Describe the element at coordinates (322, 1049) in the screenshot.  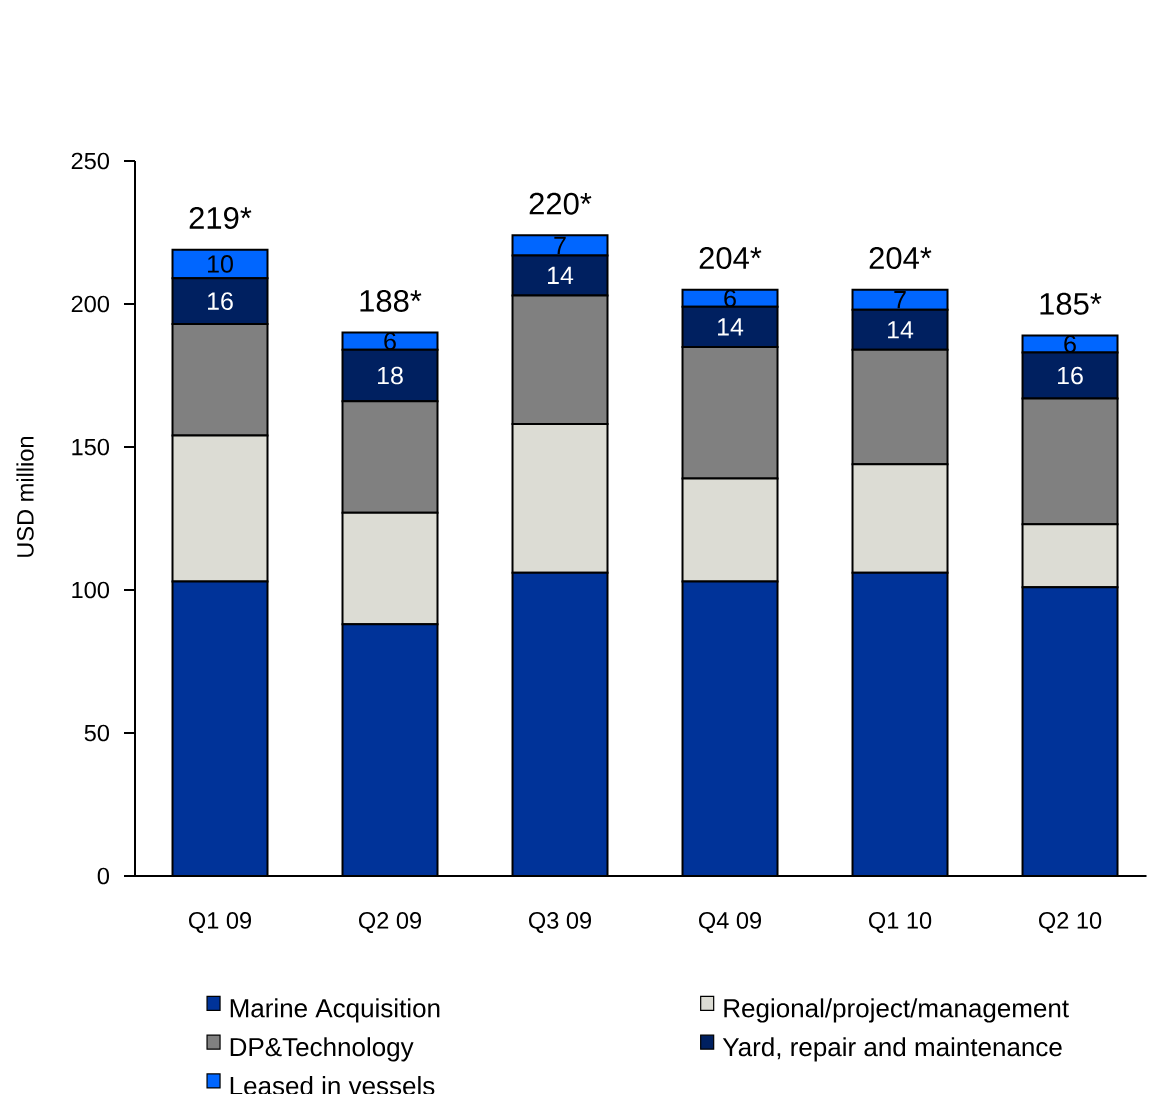
I see `legend-label: DP&Technology` at that location.